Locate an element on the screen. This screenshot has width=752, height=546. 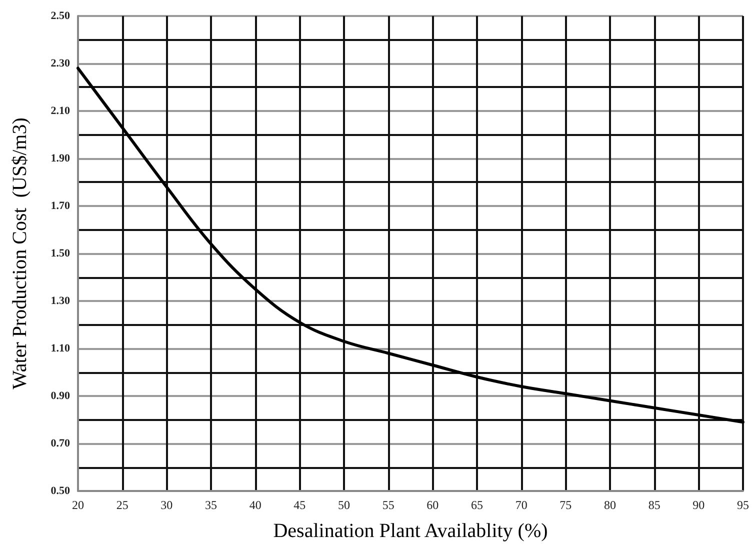
y-tick-label: 1.30 is located at coordinates (60, 301).